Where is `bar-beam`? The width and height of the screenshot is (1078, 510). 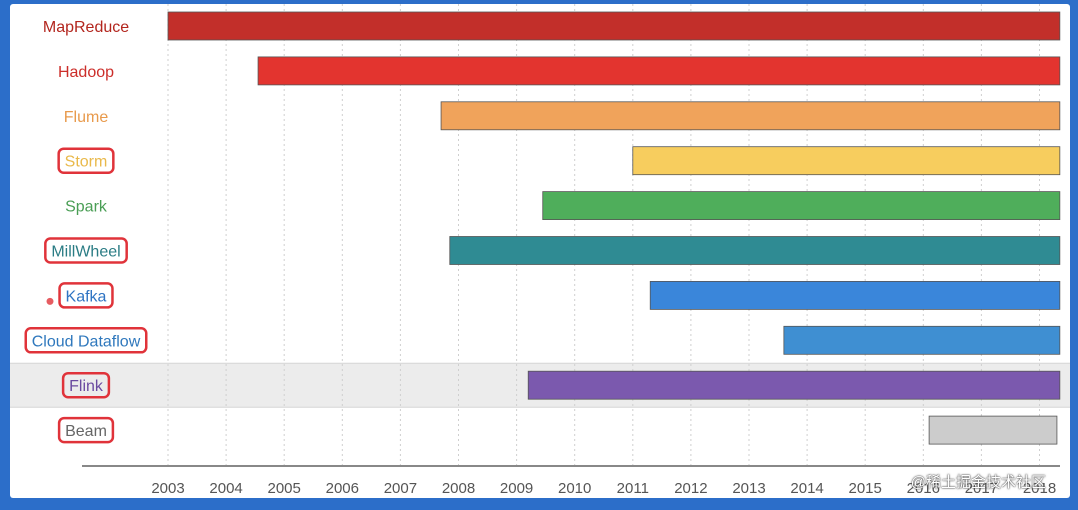
bar-beam is located at coordinates (993, 430).